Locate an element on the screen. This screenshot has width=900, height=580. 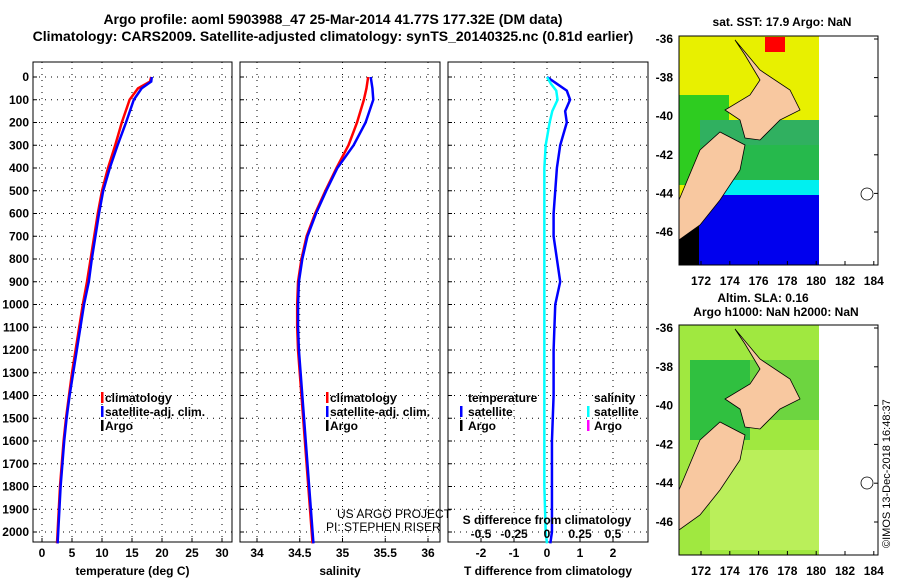
legend-label-s: salinity is located at coordinates (615, 398).